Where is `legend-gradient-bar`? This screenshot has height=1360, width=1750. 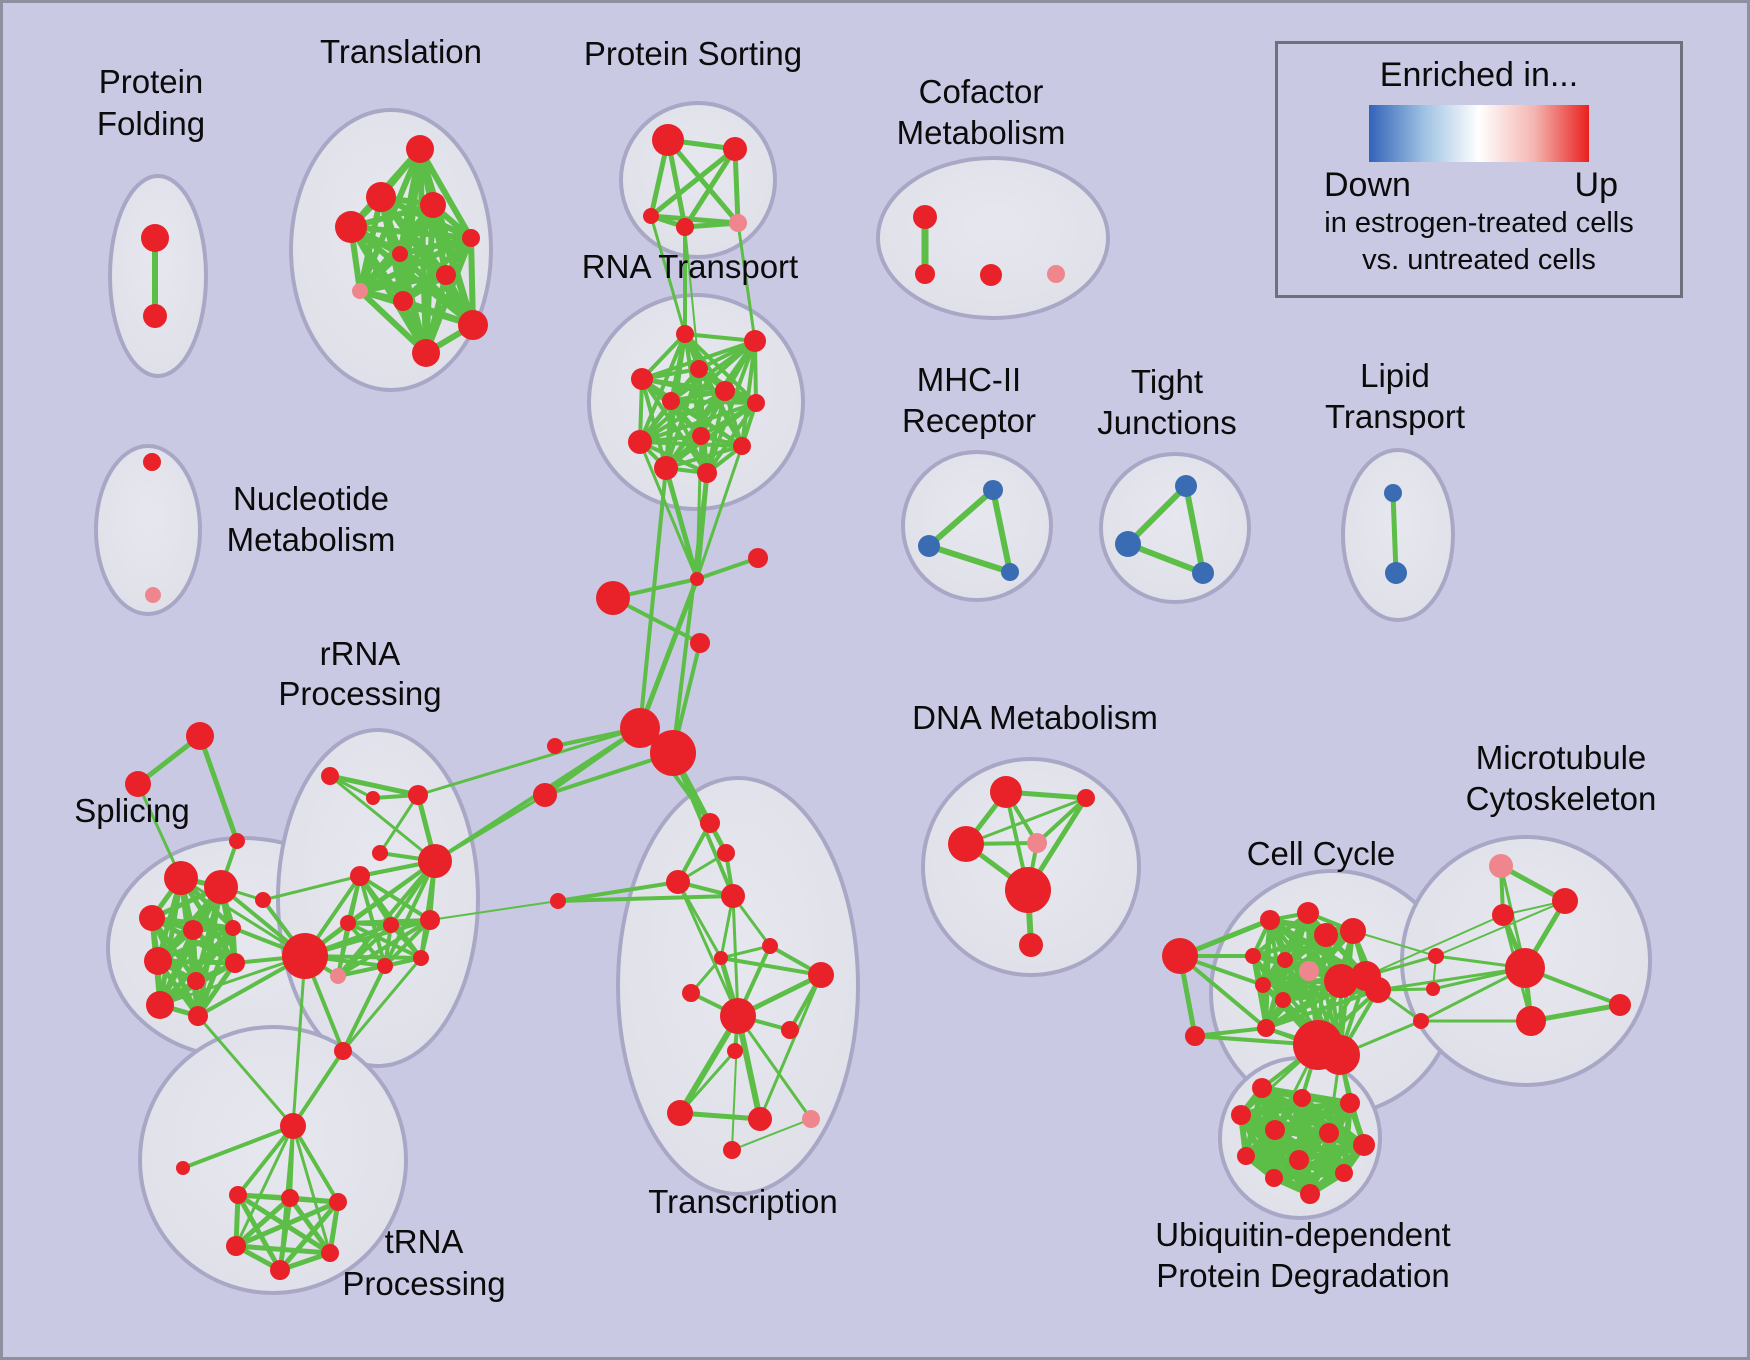 legend-gradient-bar is located at coordinates (1479, 133).